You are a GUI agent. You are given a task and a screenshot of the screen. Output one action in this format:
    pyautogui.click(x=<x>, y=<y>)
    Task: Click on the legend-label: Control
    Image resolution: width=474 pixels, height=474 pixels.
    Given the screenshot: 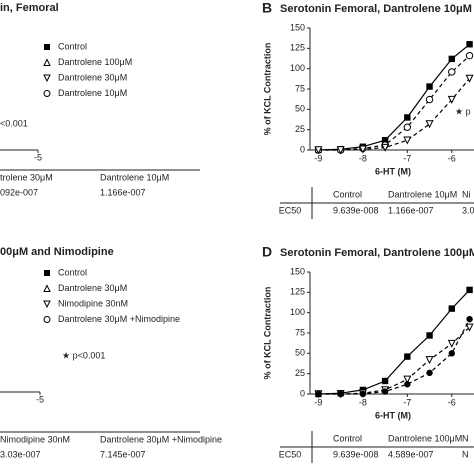 What is the action you would take?
    pyautogui.click(x=72, y=272)
    